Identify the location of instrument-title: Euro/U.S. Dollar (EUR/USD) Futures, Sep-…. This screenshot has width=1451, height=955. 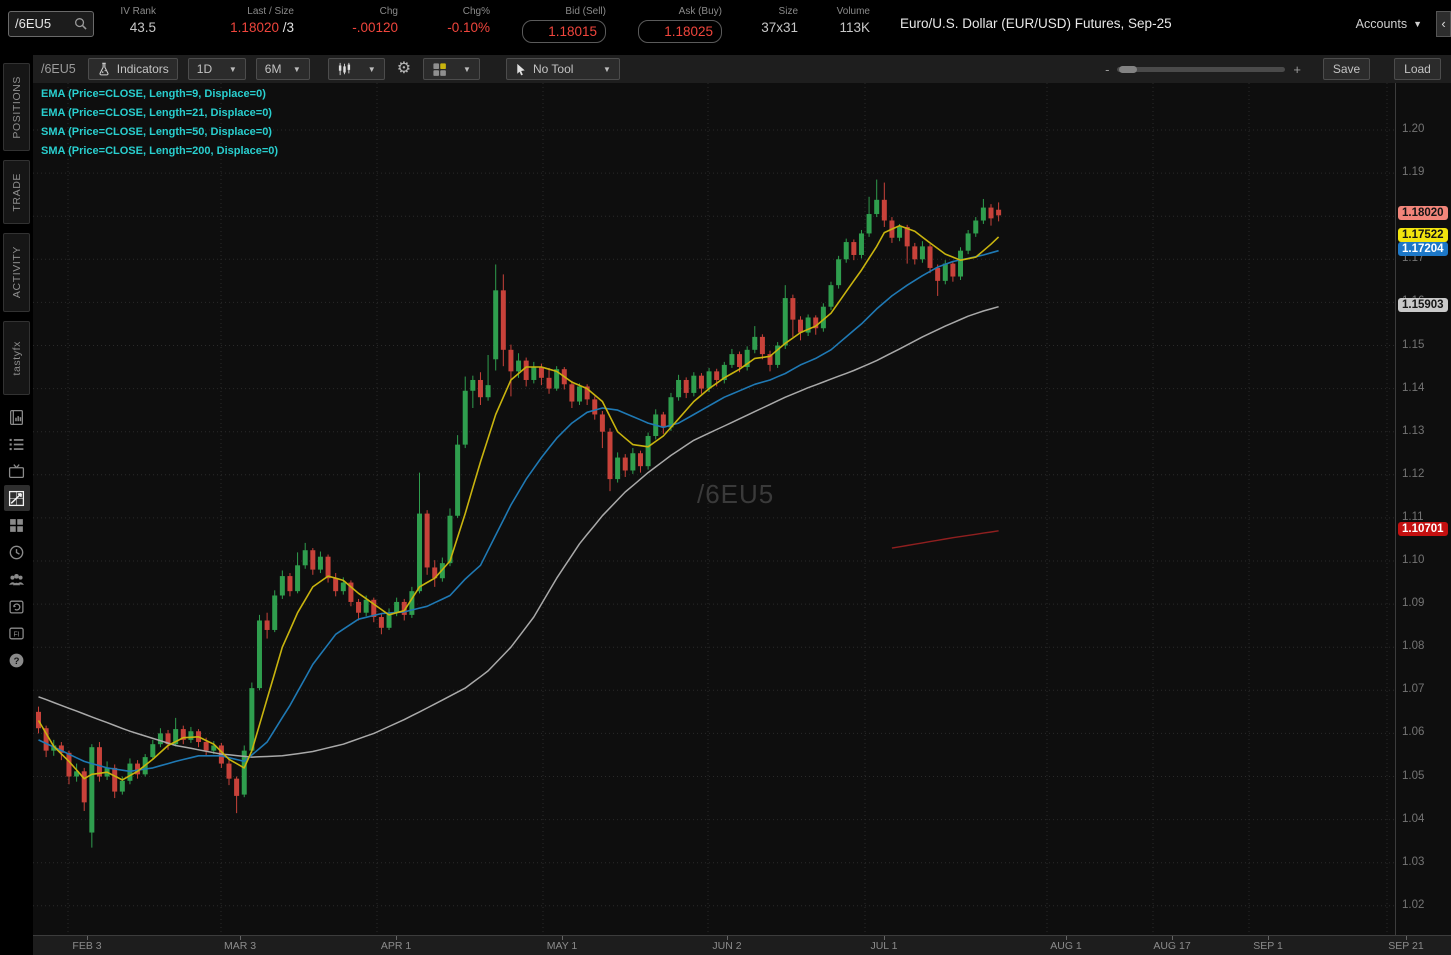
(1036, 23).